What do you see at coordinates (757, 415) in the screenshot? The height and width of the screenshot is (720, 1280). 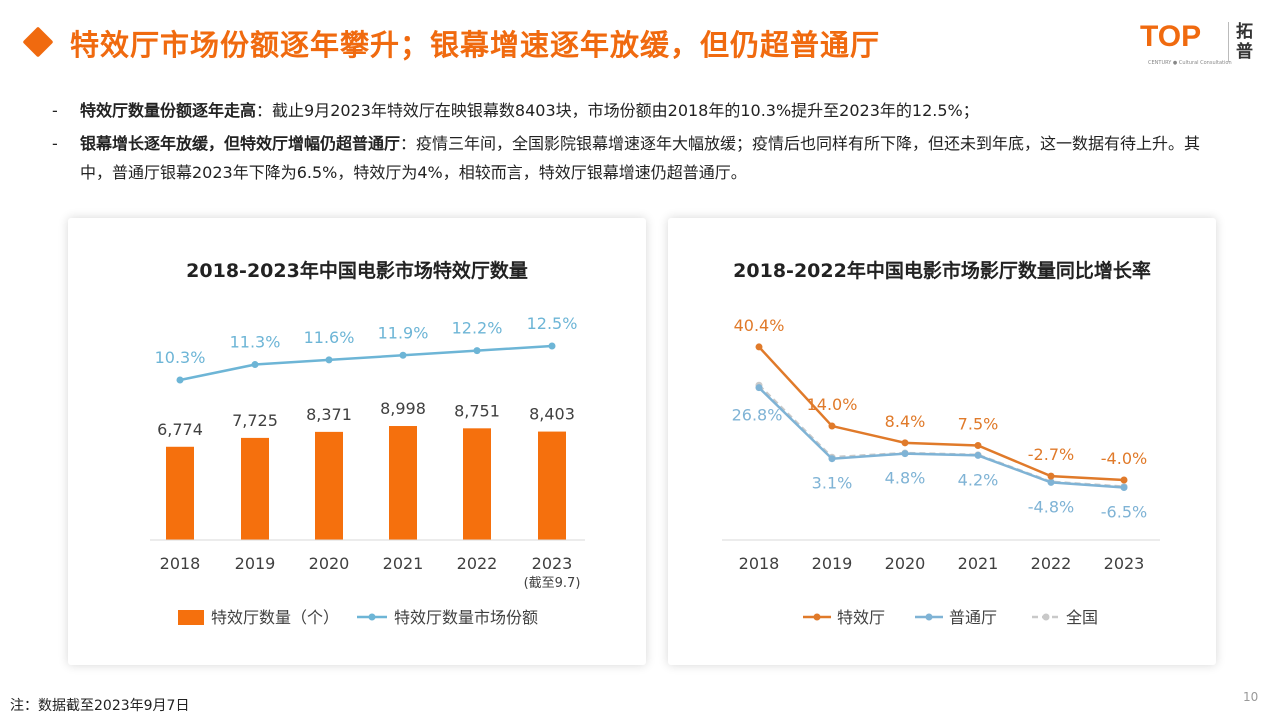 I see `regular-label: 26.8%` at bounding box center [757, 415].